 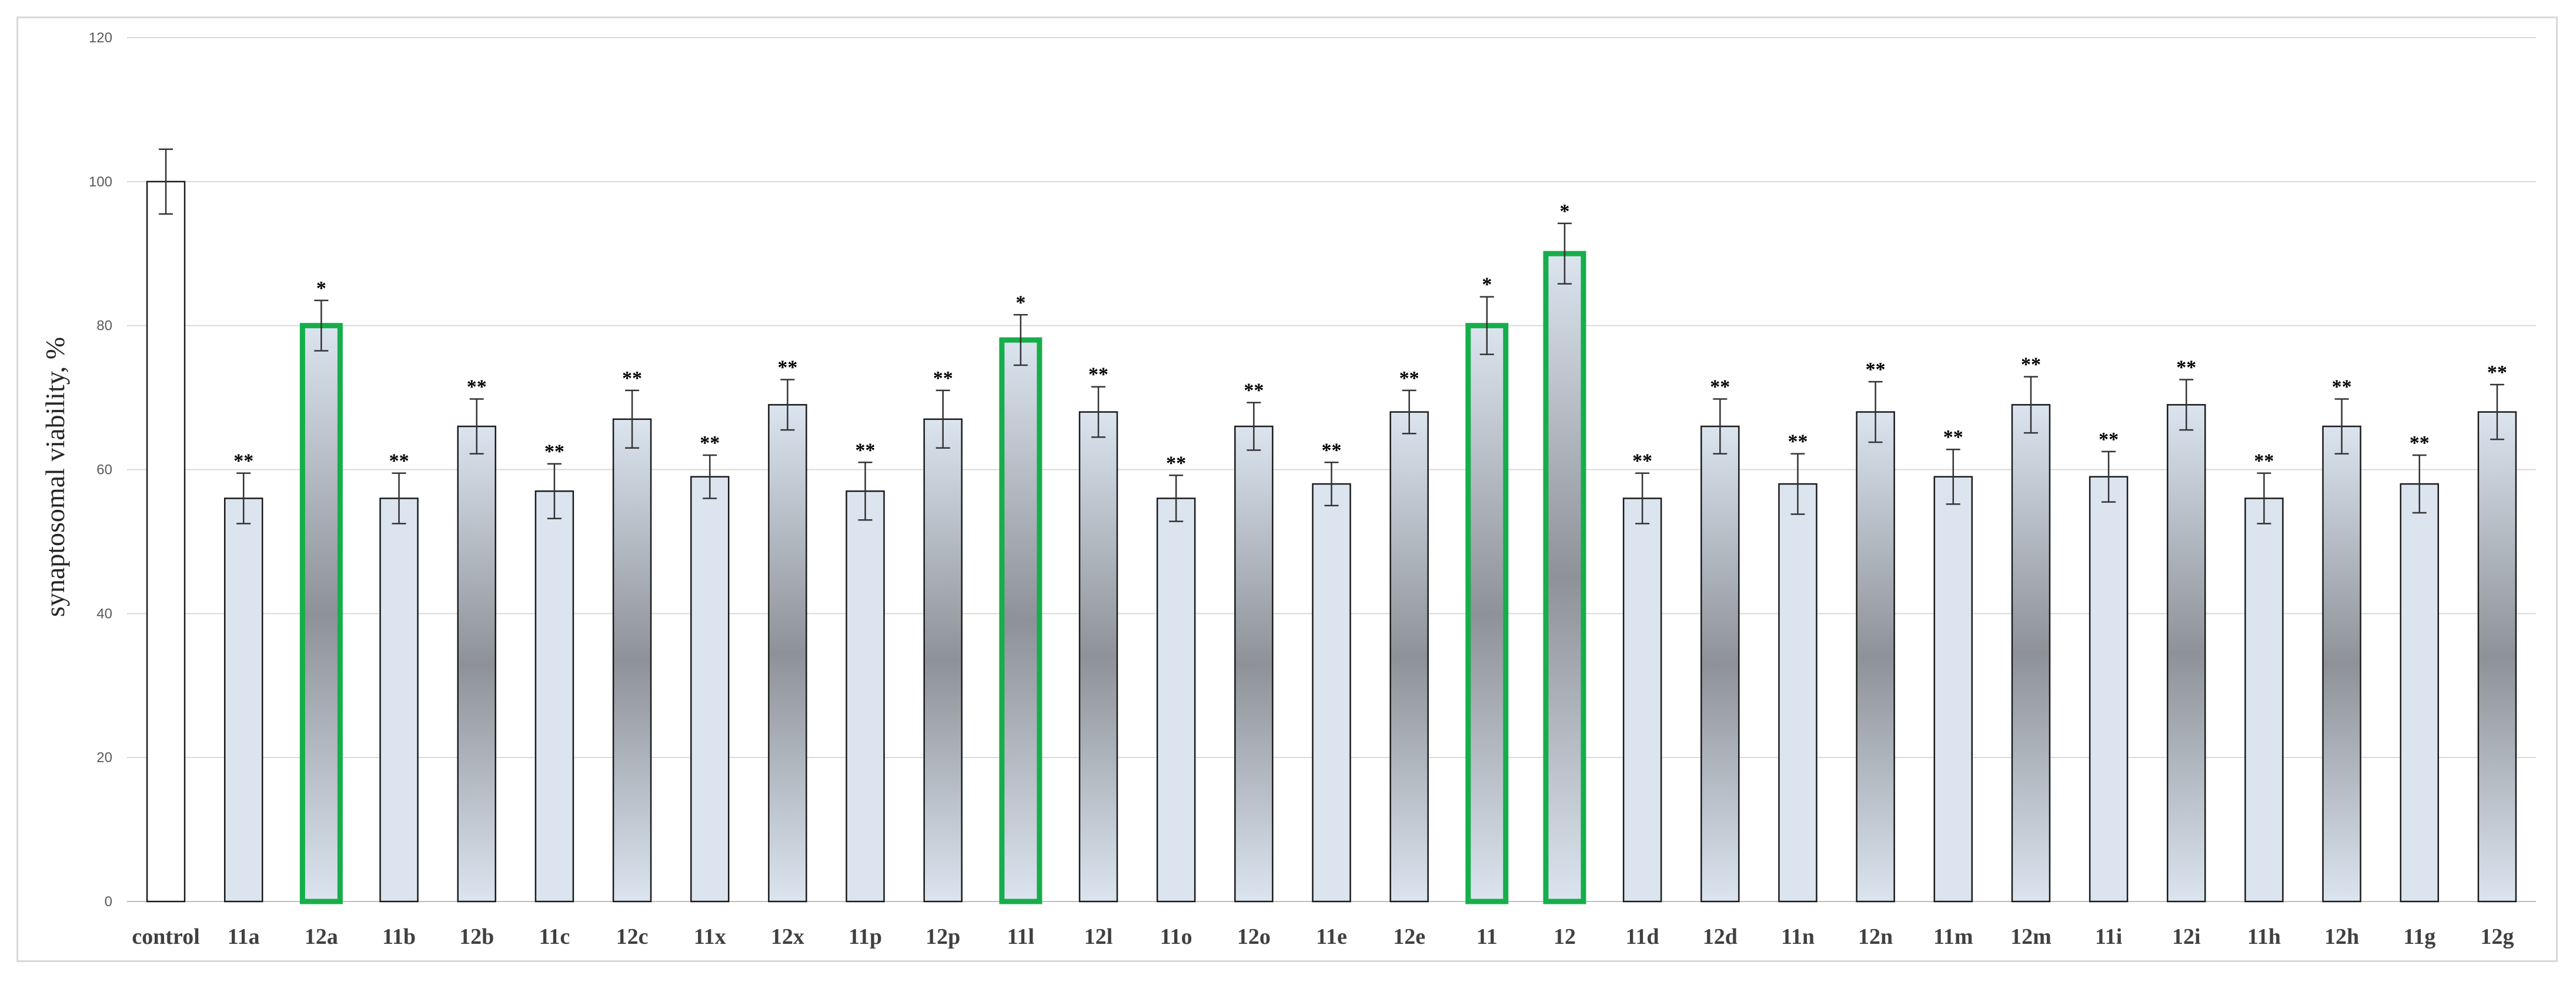 I want to click on significance-12l: **, so click(x=1098, y=375).